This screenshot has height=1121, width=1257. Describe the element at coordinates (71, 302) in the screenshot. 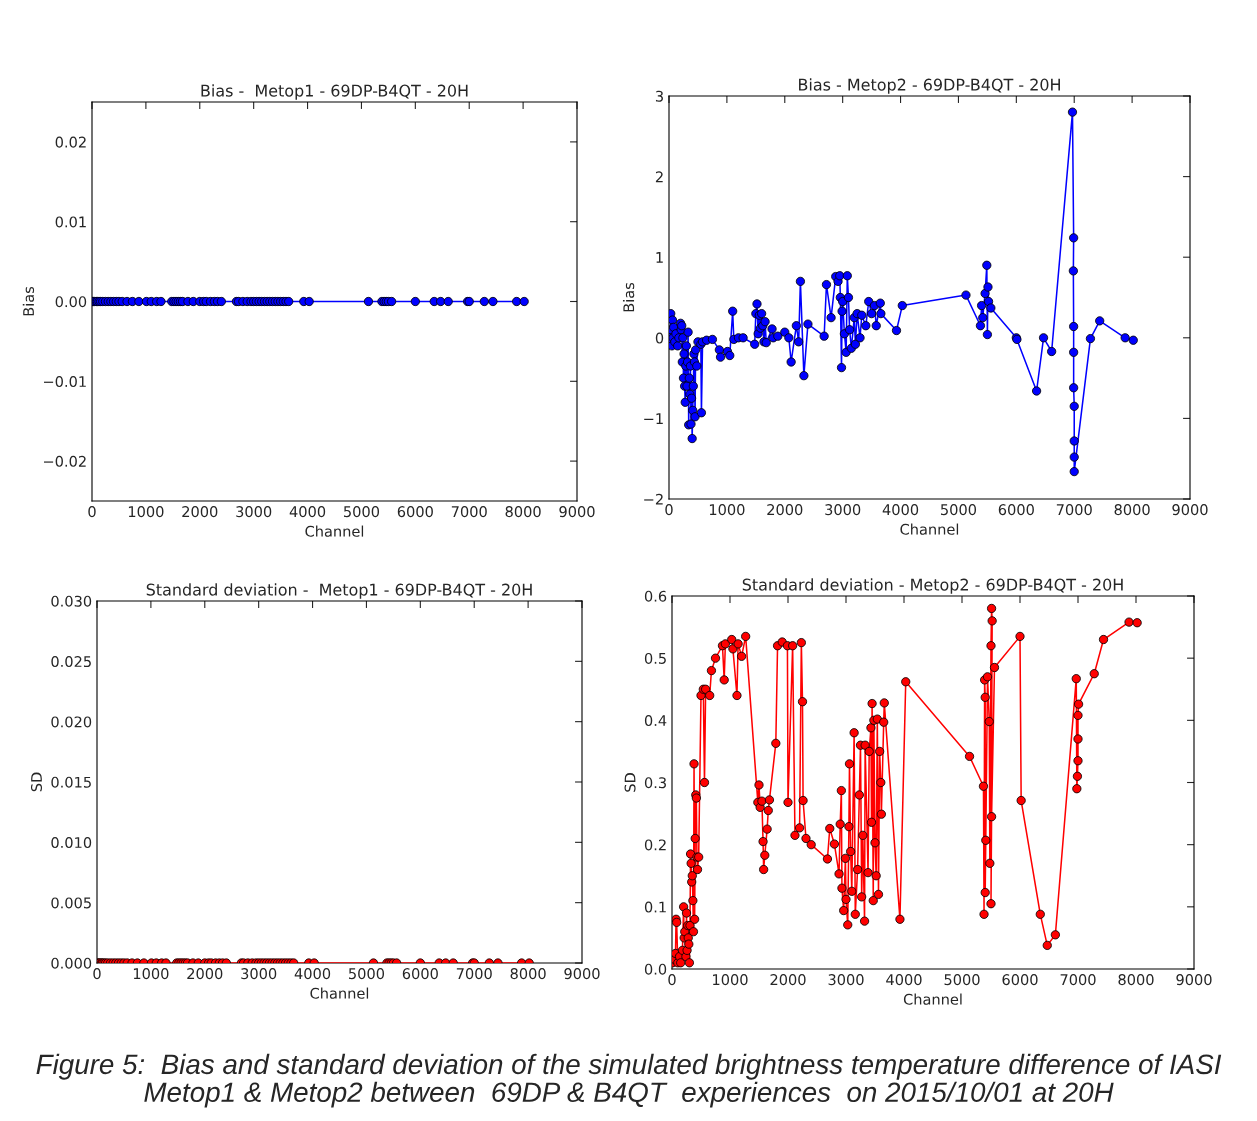

I see `y-tick-label: 0.00` at that location.